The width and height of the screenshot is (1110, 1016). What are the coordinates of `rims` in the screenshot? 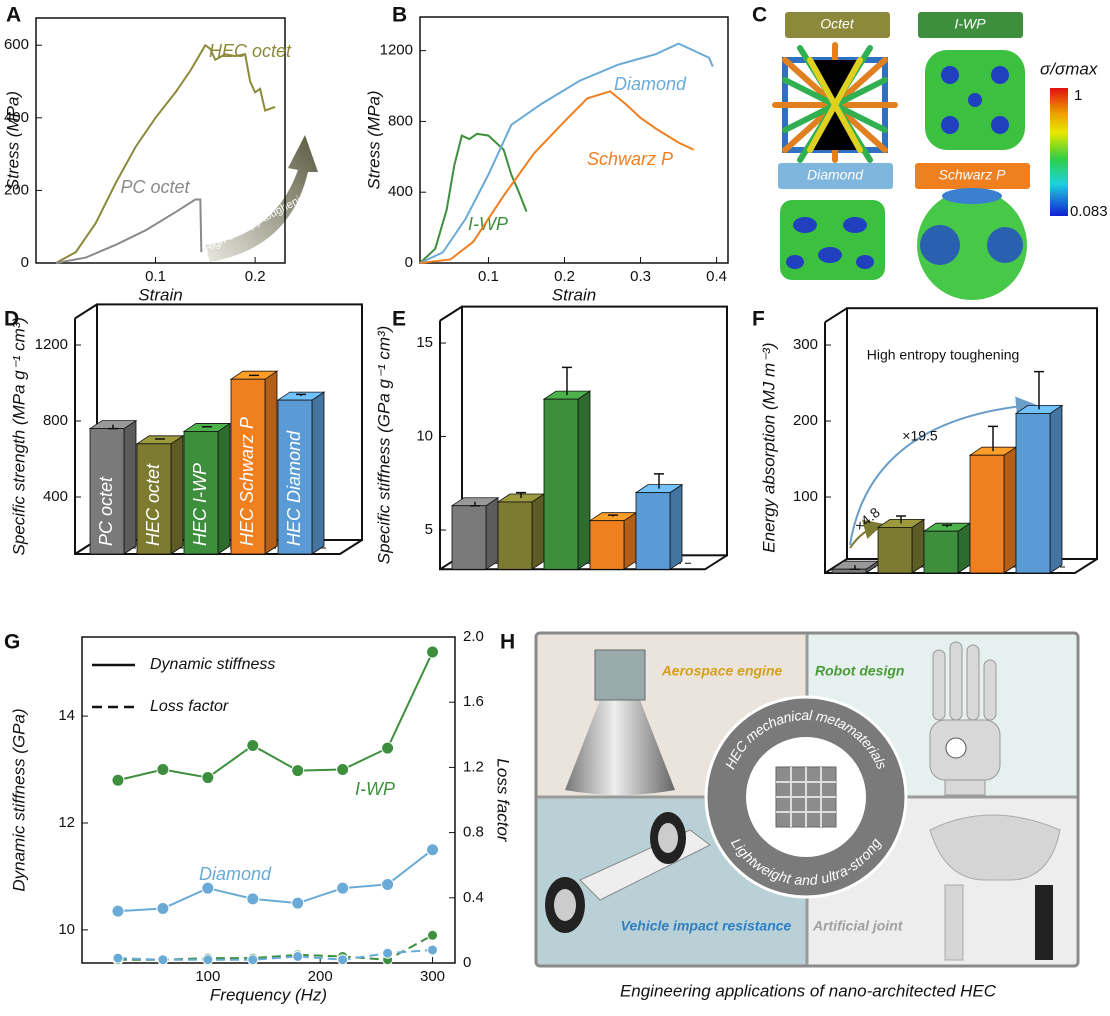 It's located at (616, 872).